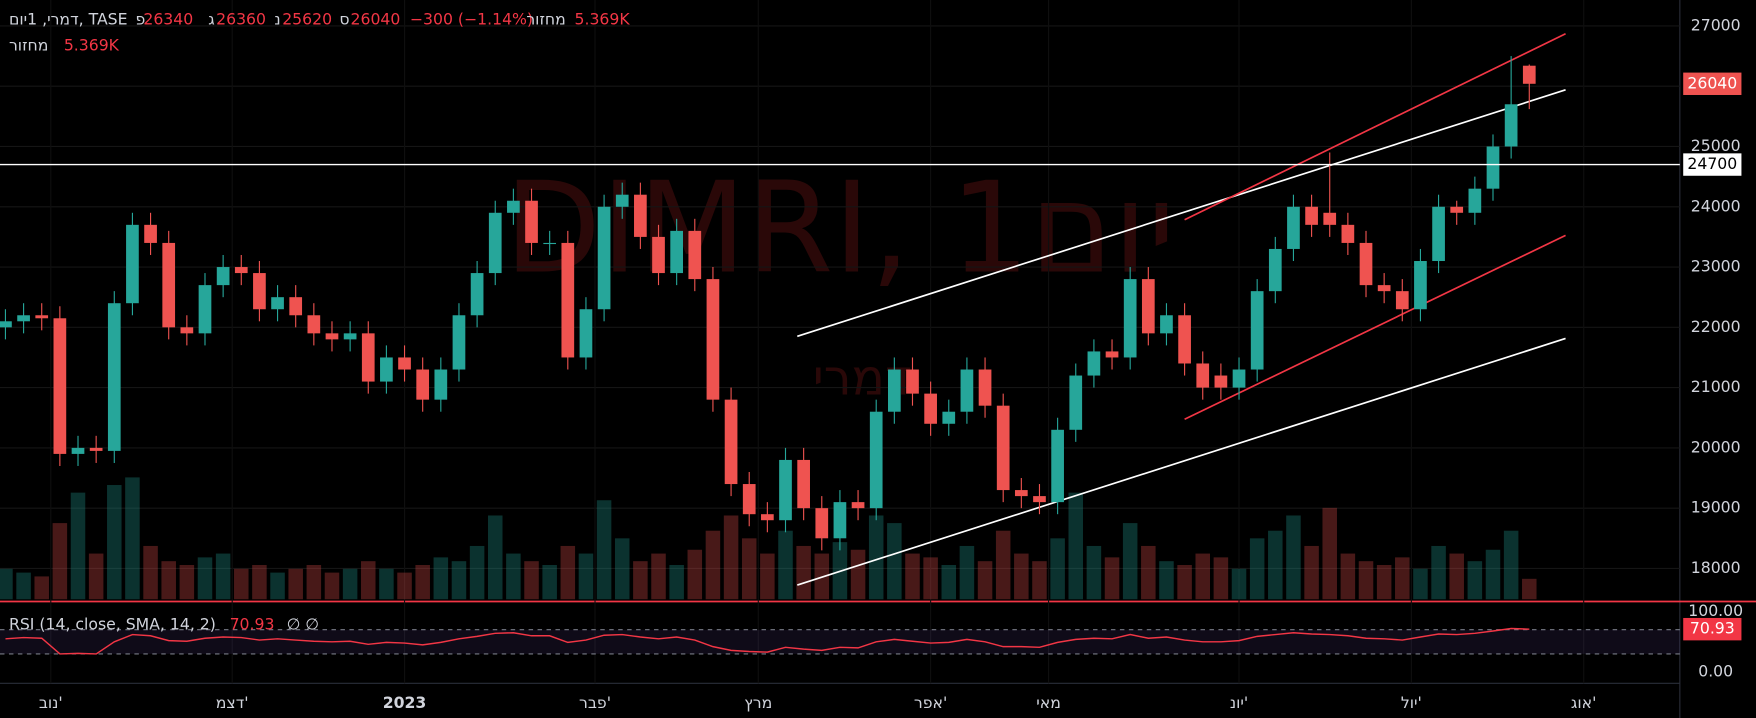 This screenshot has height=718, width=1756. Describe the element at coordinates (603, 19) in the screenshot. I see `legend-volume: 5.369K` at that location.